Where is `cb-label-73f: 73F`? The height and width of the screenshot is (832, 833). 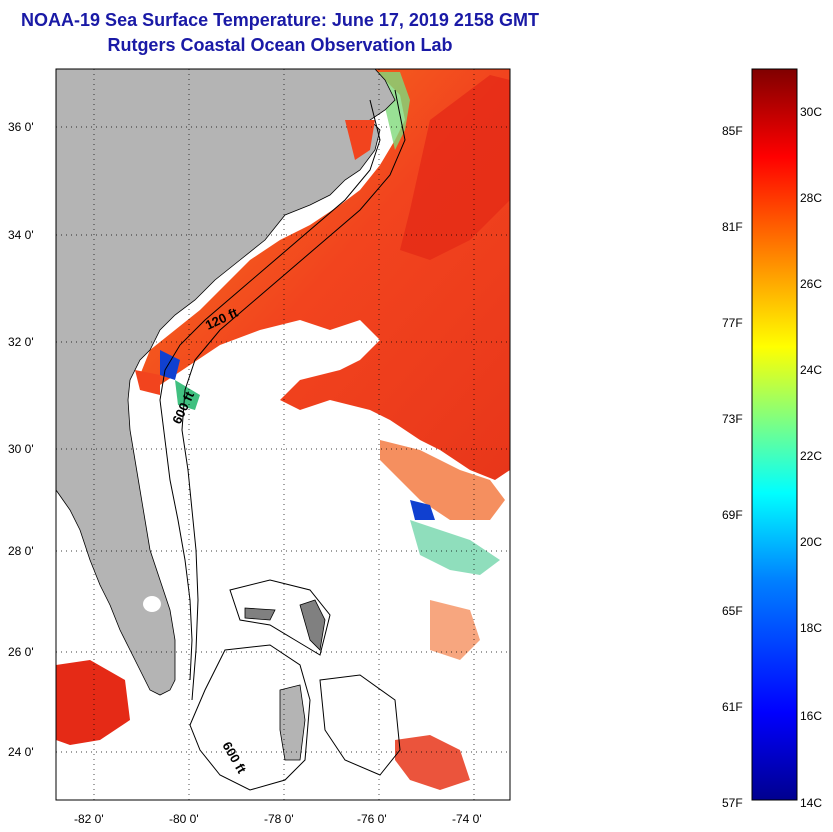 cb-label-73f: 73F is located at coordinates (732, 419).